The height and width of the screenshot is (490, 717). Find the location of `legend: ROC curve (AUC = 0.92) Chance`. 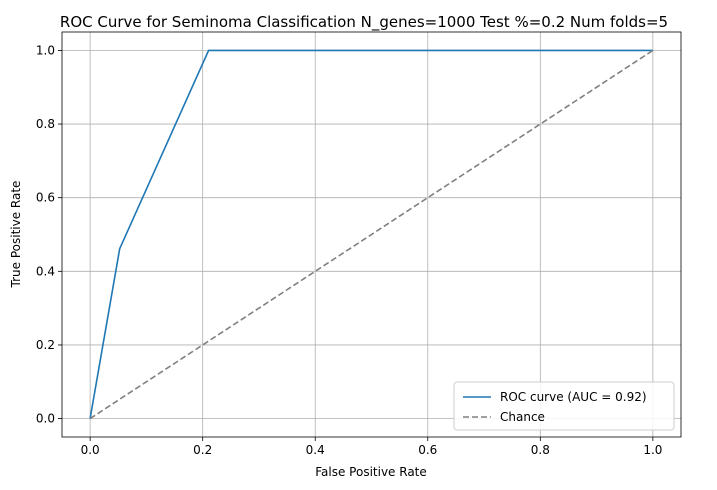

legend: ROC curve (AUC = 0.92) Chance is located at coordinates (564, 406).